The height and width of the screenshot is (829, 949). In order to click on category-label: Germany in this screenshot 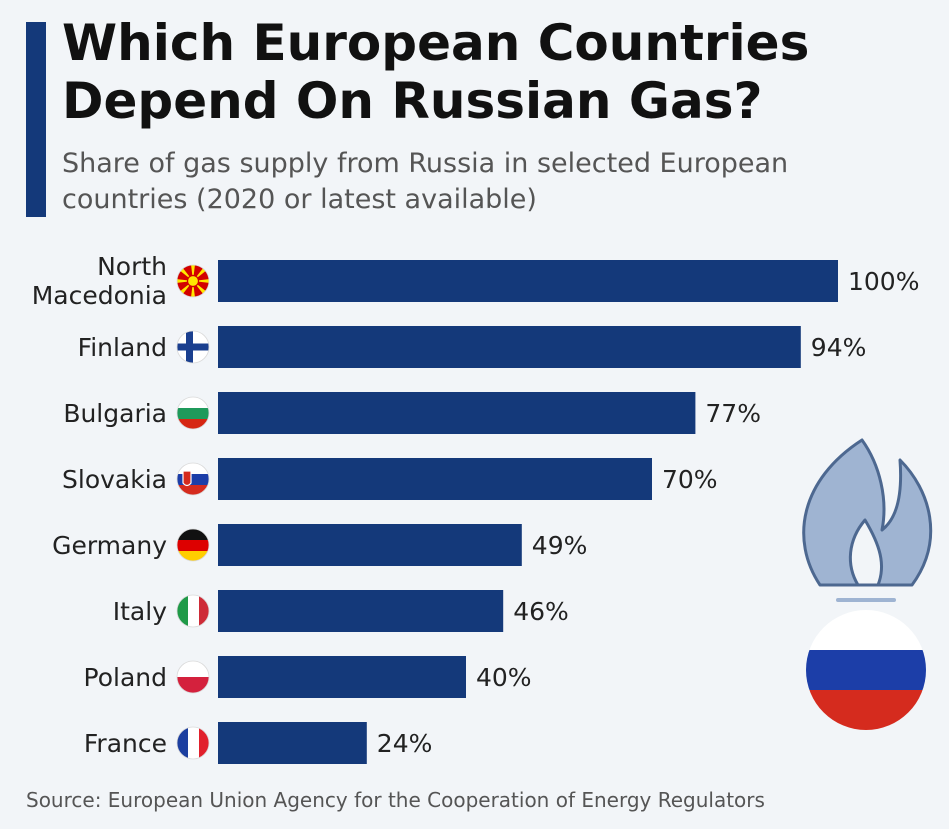, I will do `click(109, 545)`.